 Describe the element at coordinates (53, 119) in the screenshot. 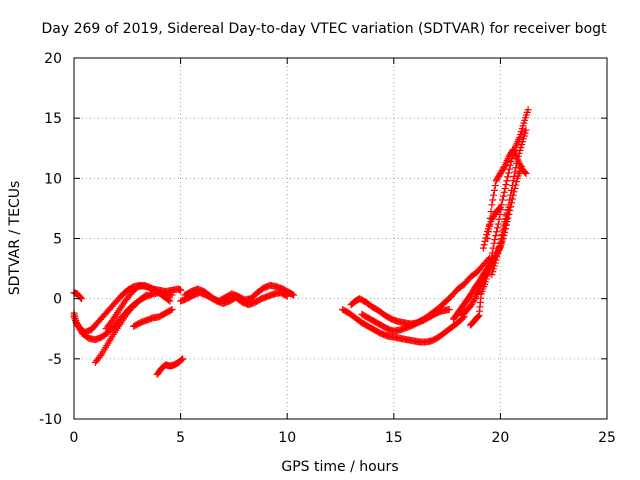

I see `y-tick-label: 15` at that location.